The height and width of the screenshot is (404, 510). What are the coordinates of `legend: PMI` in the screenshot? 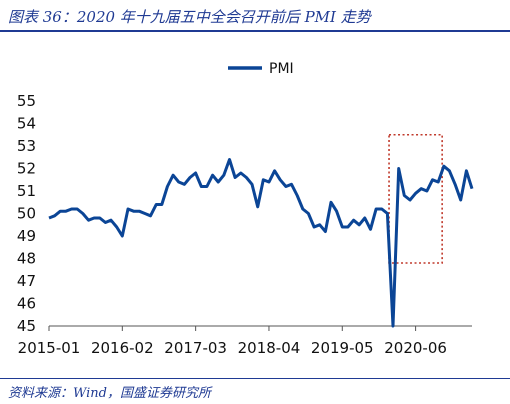 It's located at (261, 69).